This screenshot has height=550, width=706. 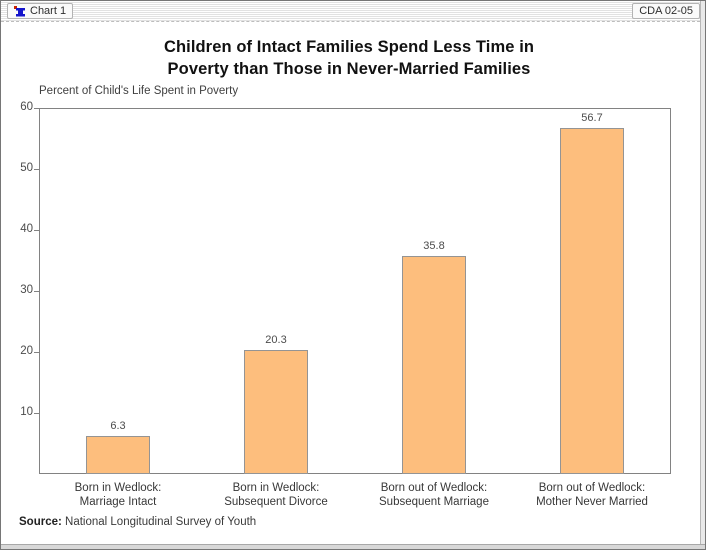 I want to click on bar-value-label: 35.8, so click(x=434, y=245).